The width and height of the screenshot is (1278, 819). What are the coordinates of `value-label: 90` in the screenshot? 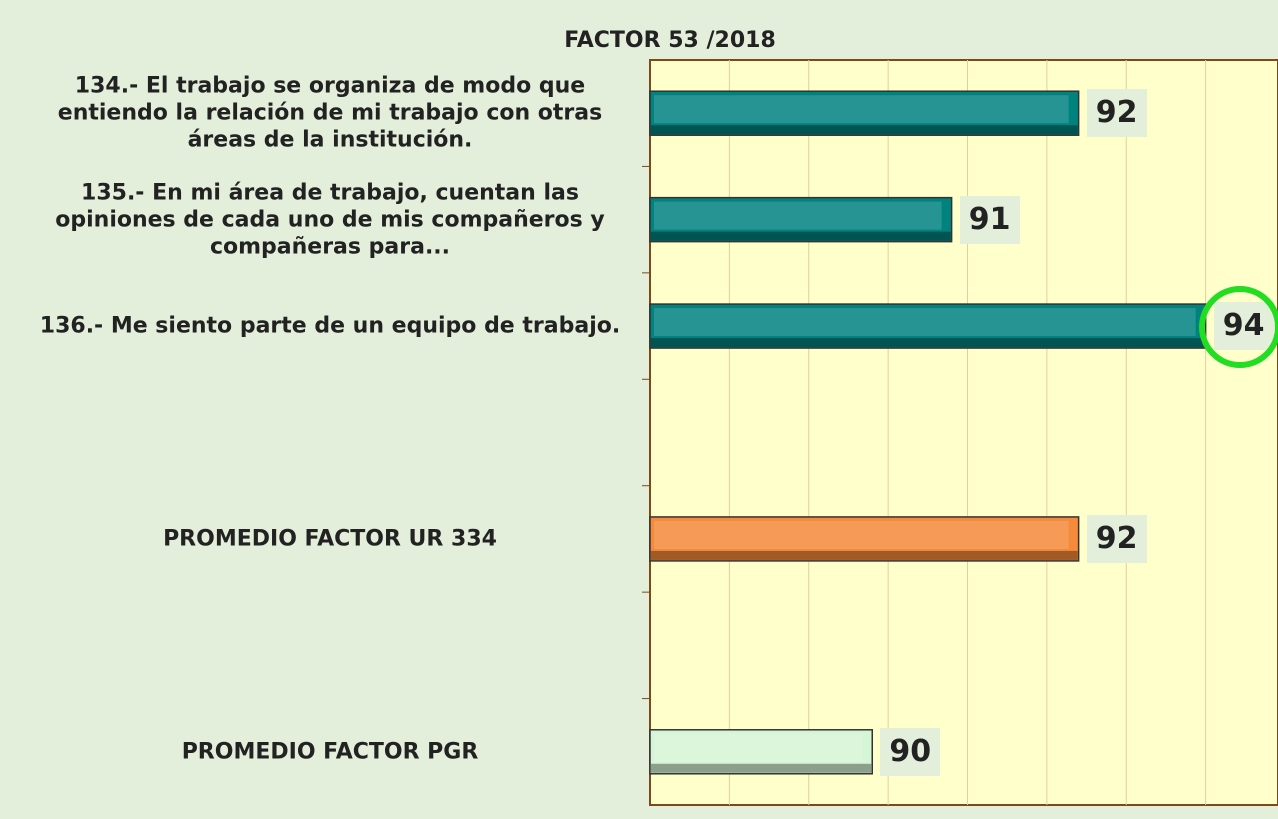 It's located at (910, 751).